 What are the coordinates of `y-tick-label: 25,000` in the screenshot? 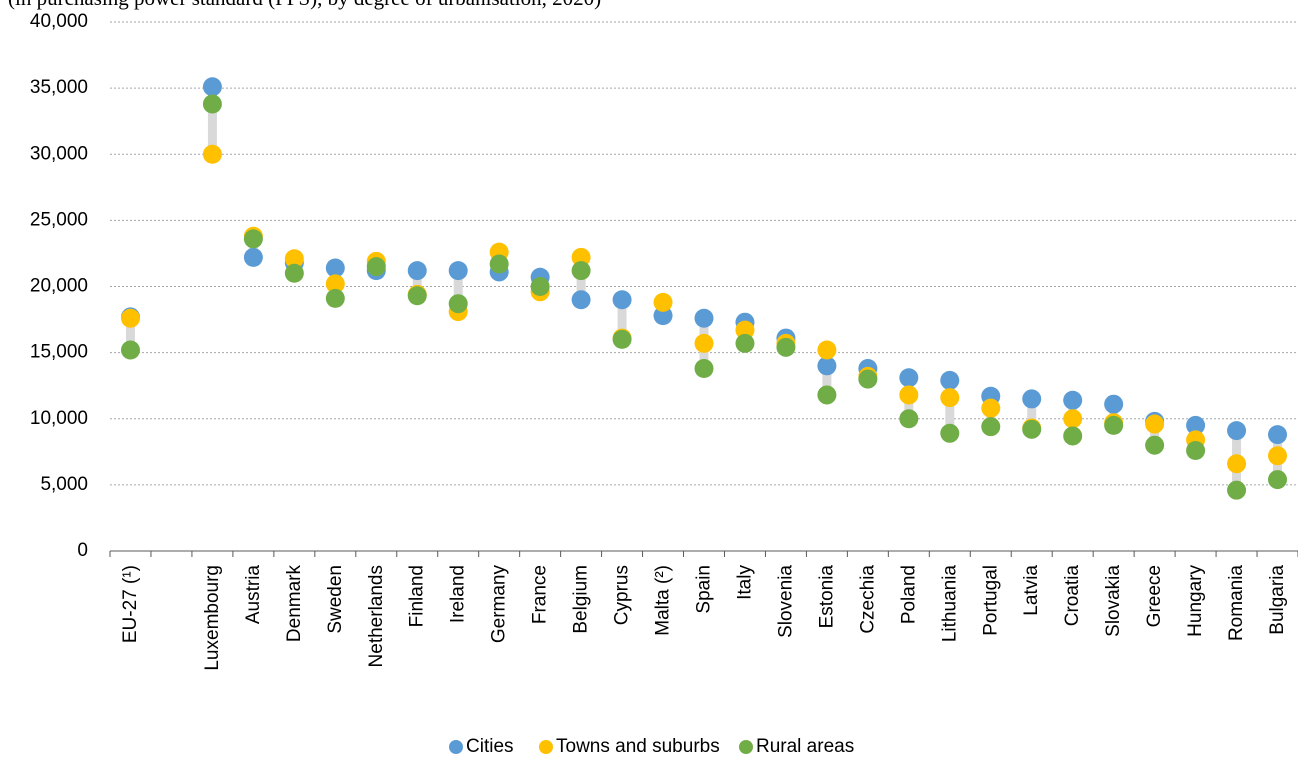 It's located at (59, 219).